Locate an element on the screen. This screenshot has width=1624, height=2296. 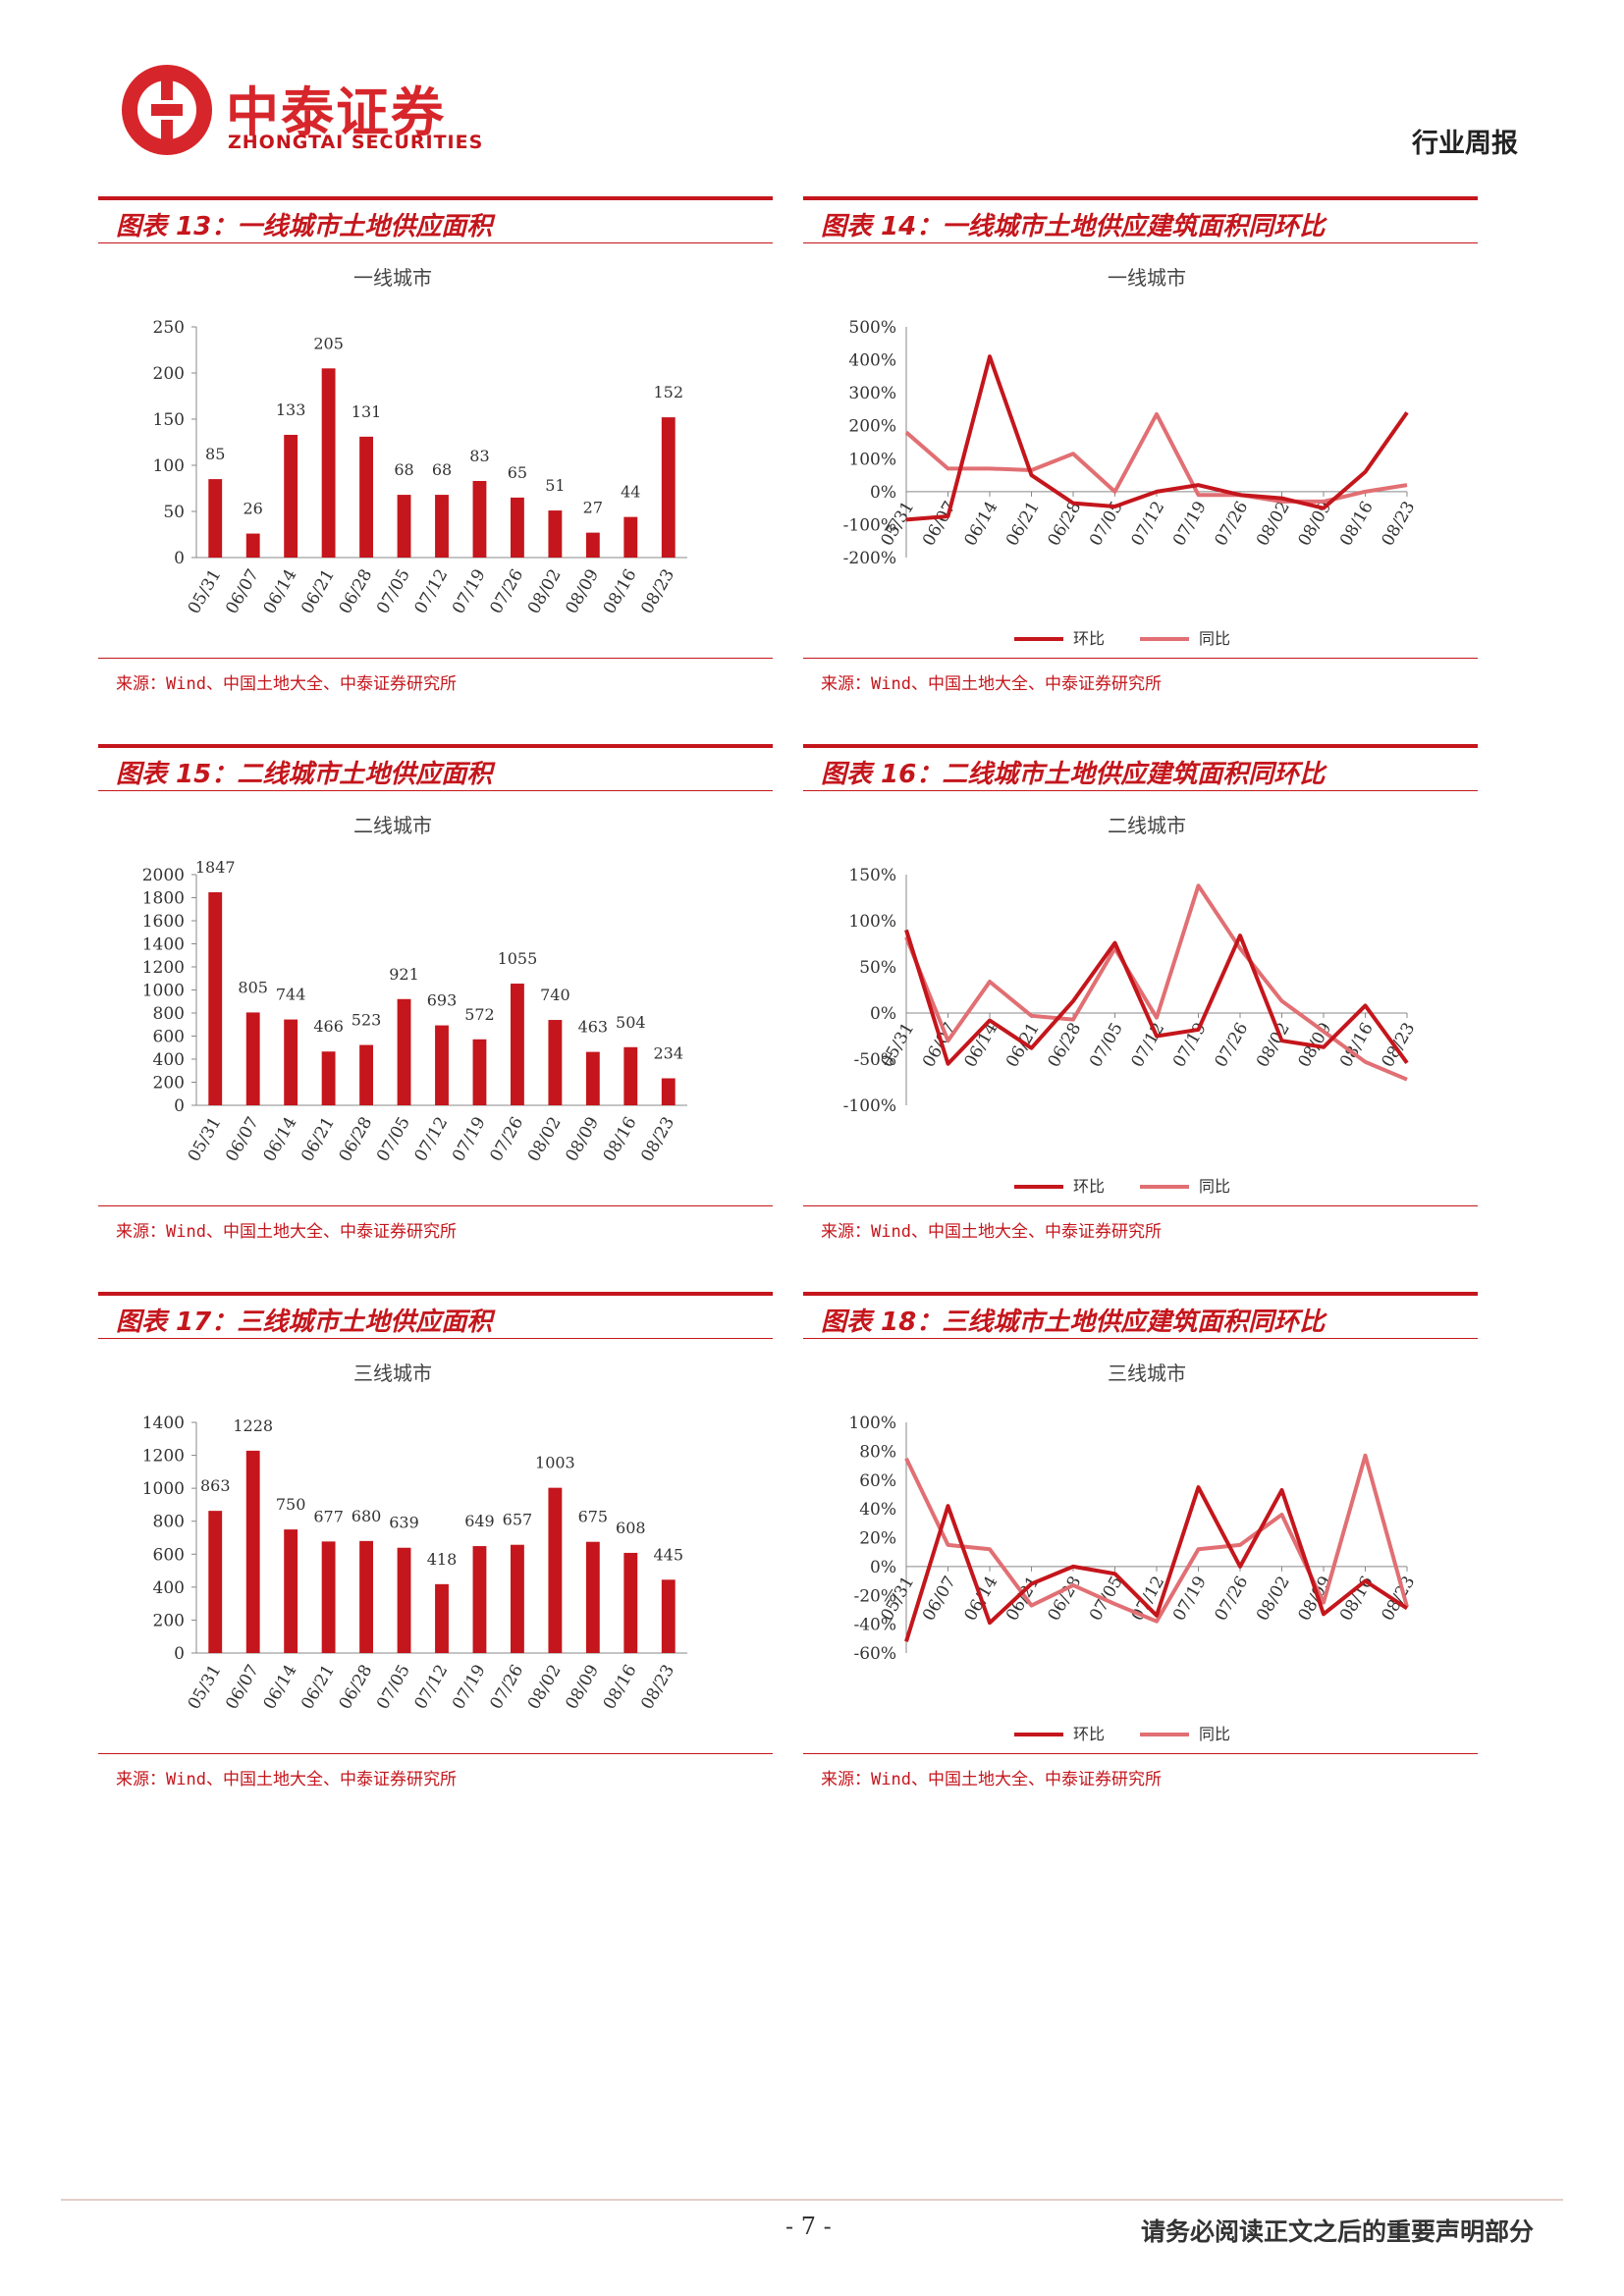
bar-value-label: 44 is located at coordinates (630, 493).